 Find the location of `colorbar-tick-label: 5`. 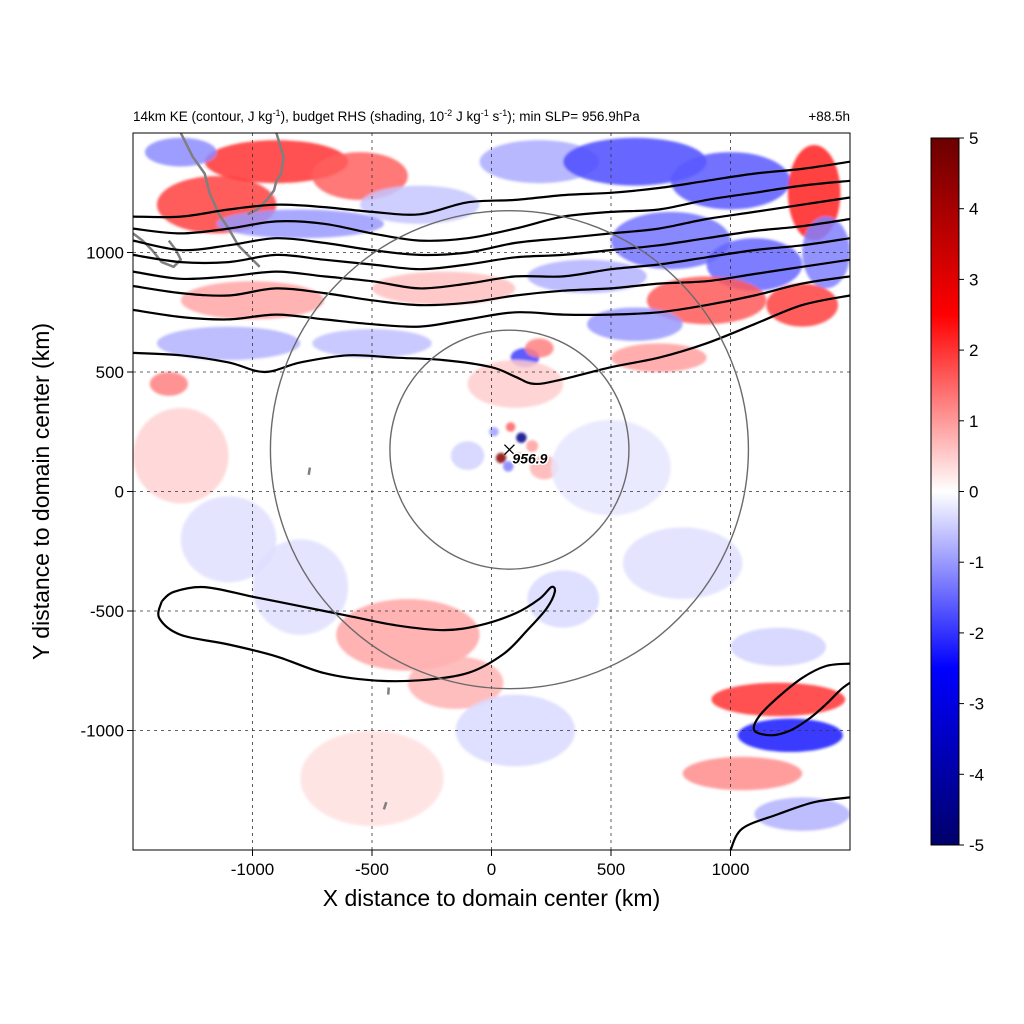

colorbar-tick-label: 5 is located at coordinates (973, 138).